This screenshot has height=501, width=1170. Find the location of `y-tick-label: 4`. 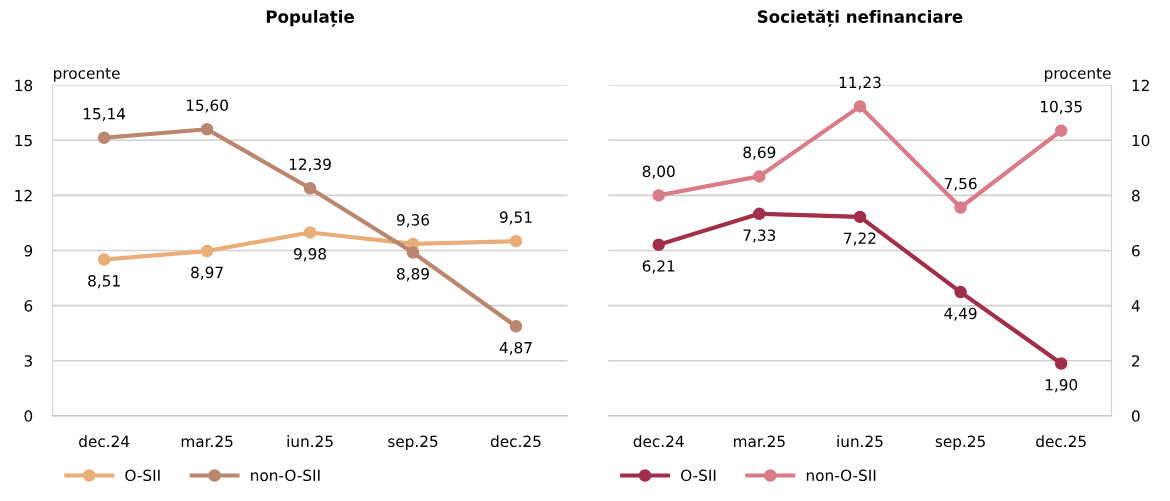

y-tick-label: 4 is located at coordinates (1135, 306).